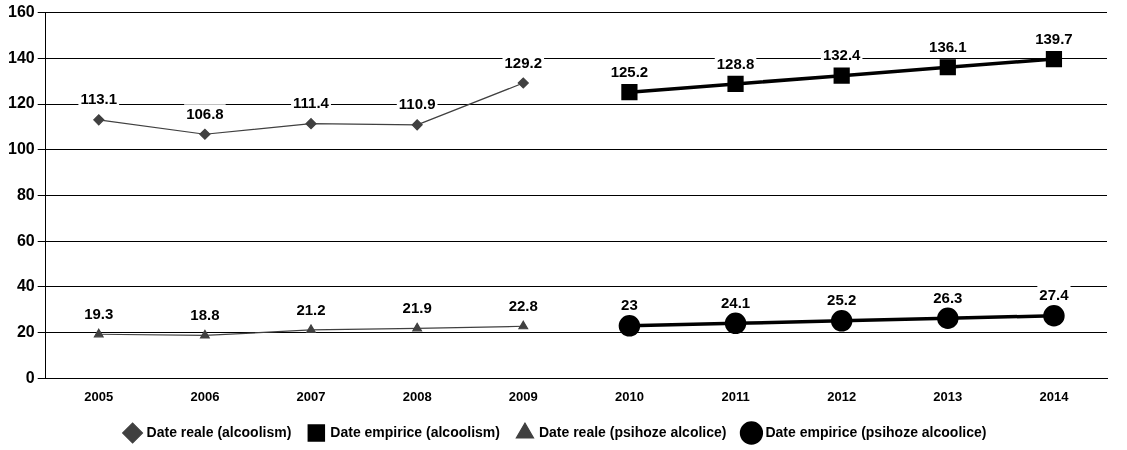 The height and width of the screenshot is (450, 1127). What do you see at coordinates (99, 313) in the screenshot?
I see `data-label: 19.3` at bounding box center [99, 313].